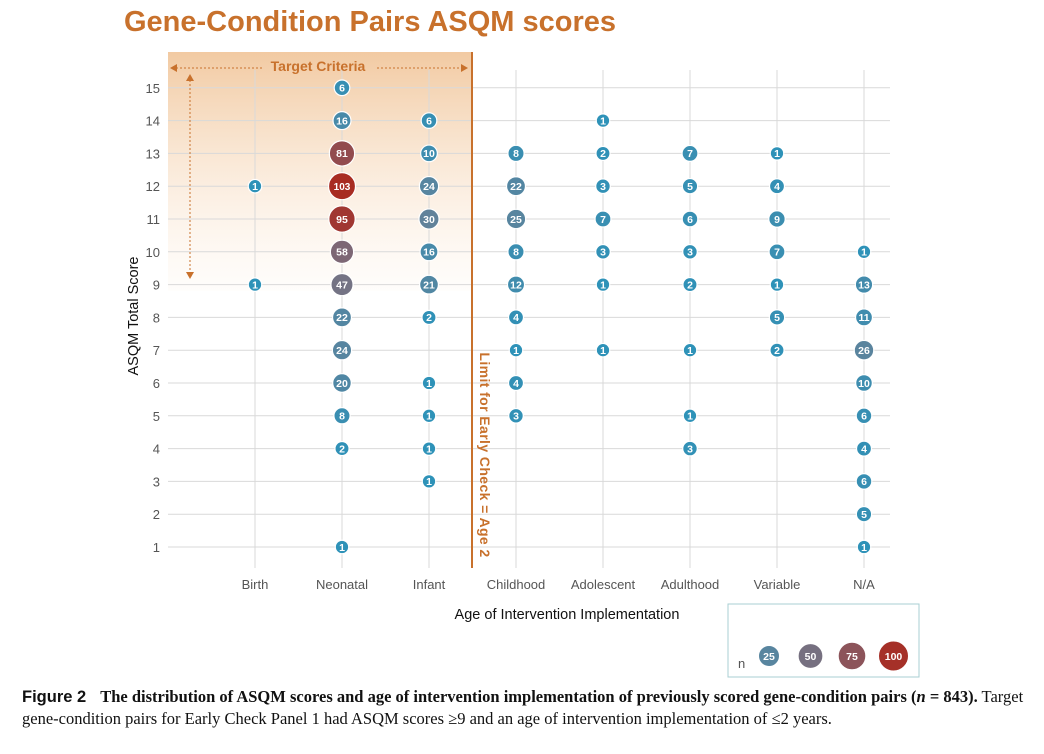 Image resolution: width=1044 pixels, height=754 pixels. I want to click on bubble: 103, so click(342, 186).